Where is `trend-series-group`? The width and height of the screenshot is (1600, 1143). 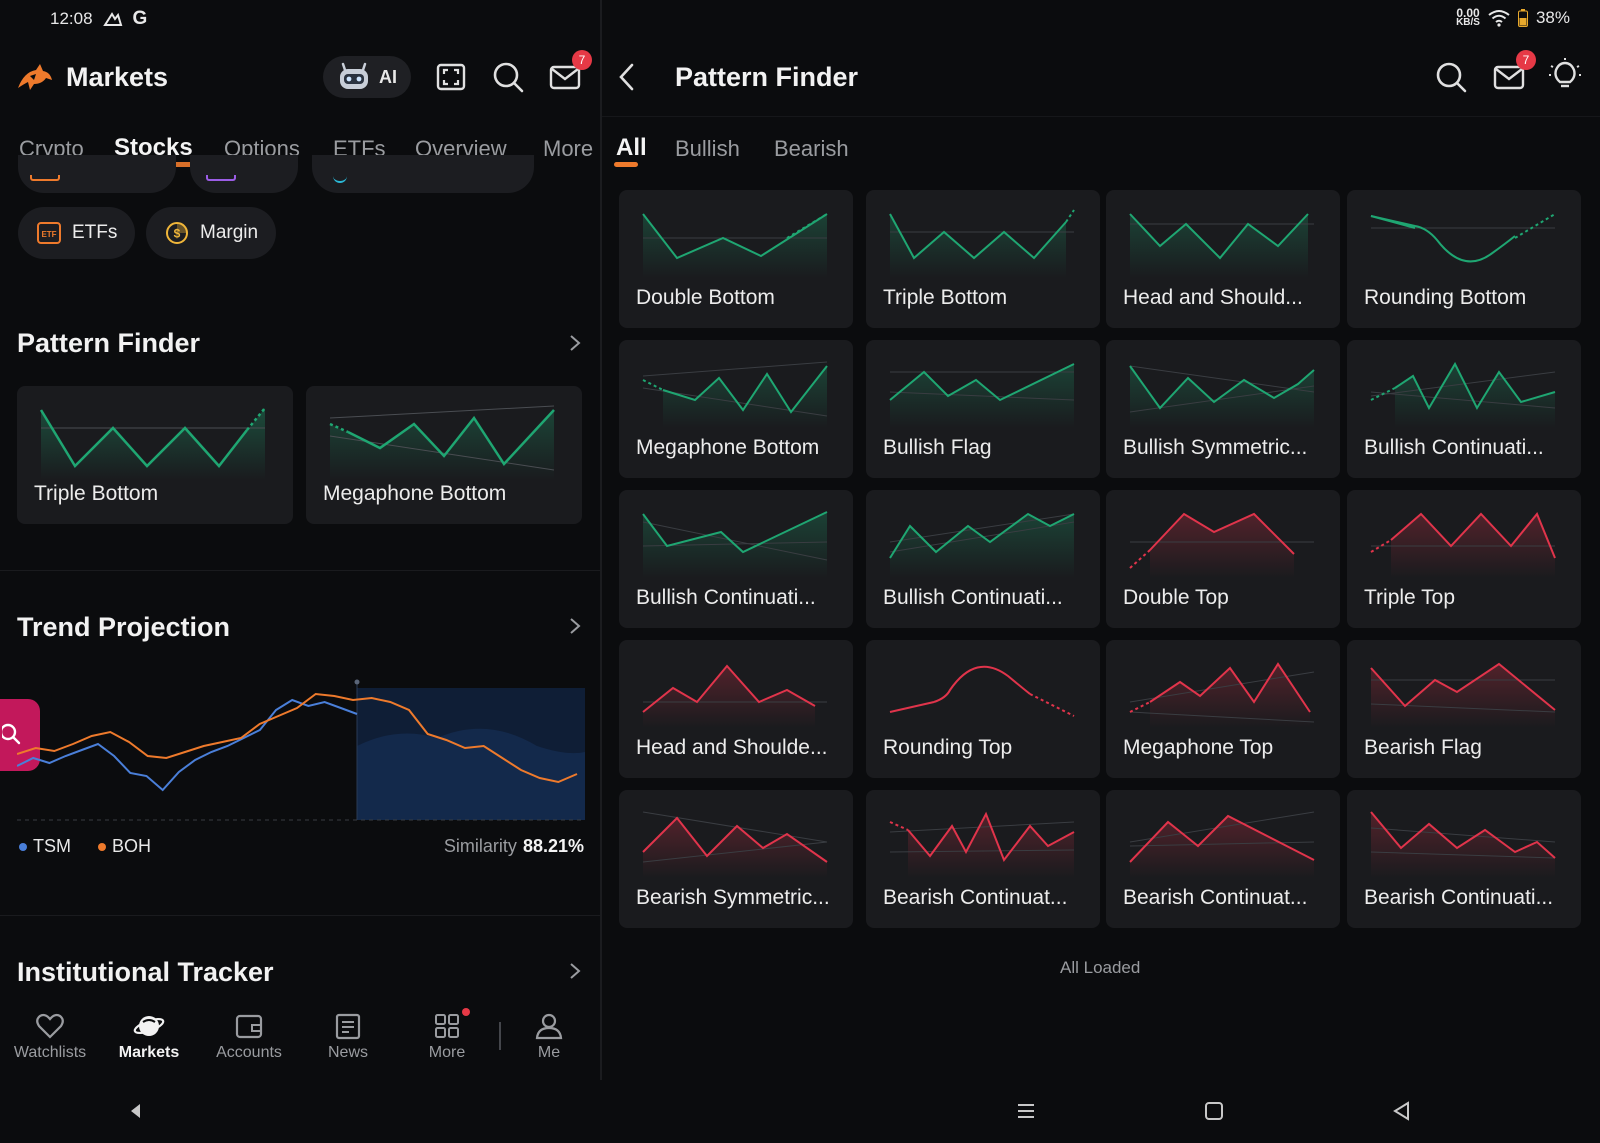 trend-series-group is located at coordinates (297, 742).